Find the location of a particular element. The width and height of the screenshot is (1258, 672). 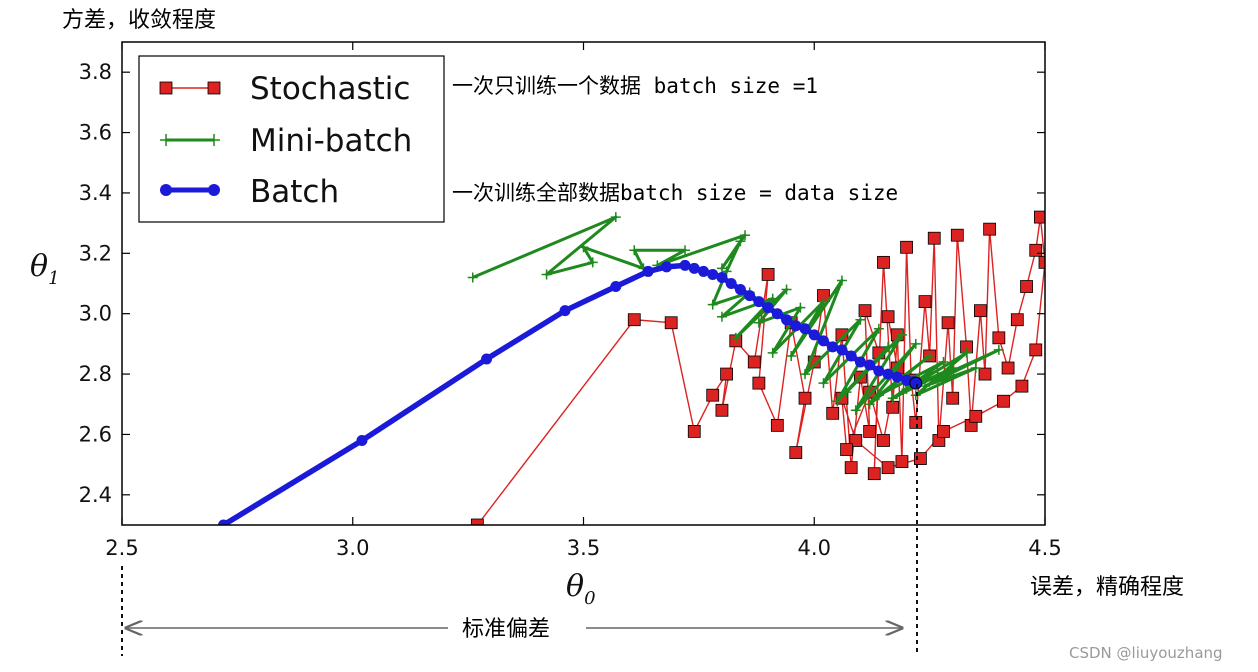

y-tick-label: 3.2 is located at coordinates (95, 253).